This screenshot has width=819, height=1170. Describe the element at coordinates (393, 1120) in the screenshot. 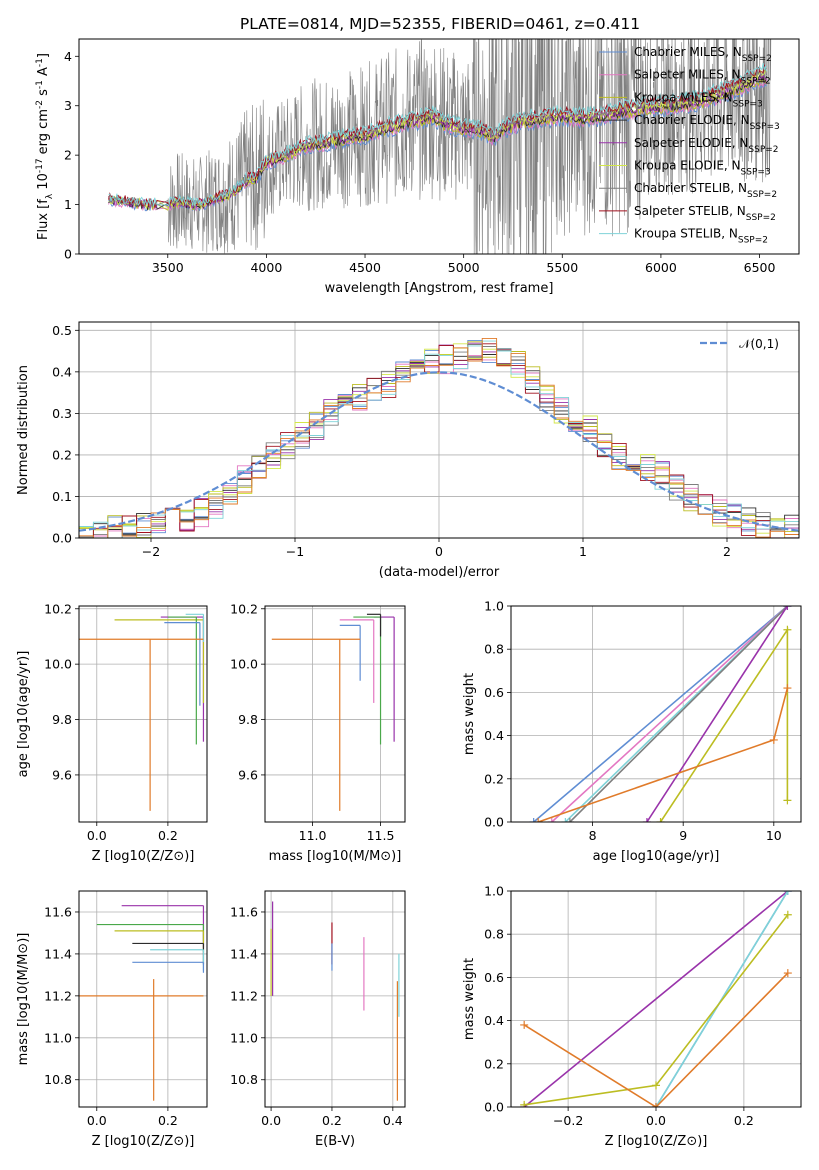

I see `x-tick-label: 0.4` at that location.